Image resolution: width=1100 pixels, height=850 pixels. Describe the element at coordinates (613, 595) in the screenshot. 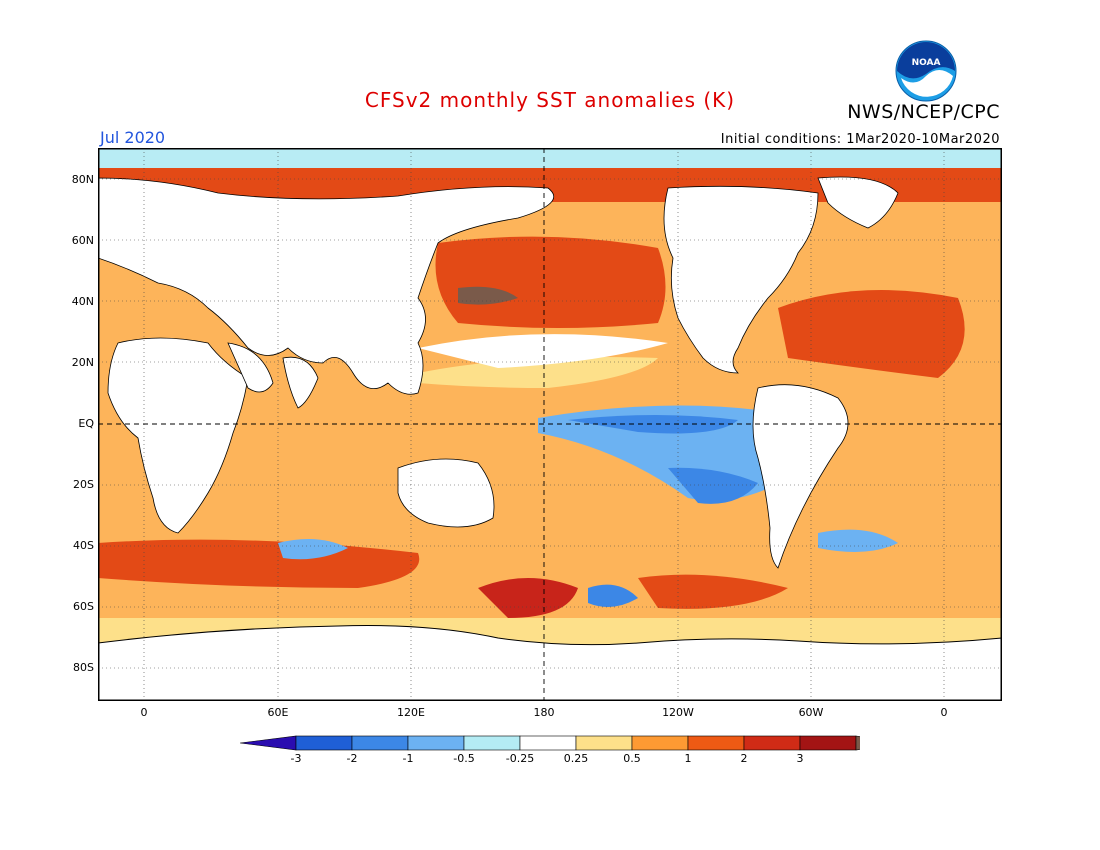

I see `south-pacific-cold` at that location.